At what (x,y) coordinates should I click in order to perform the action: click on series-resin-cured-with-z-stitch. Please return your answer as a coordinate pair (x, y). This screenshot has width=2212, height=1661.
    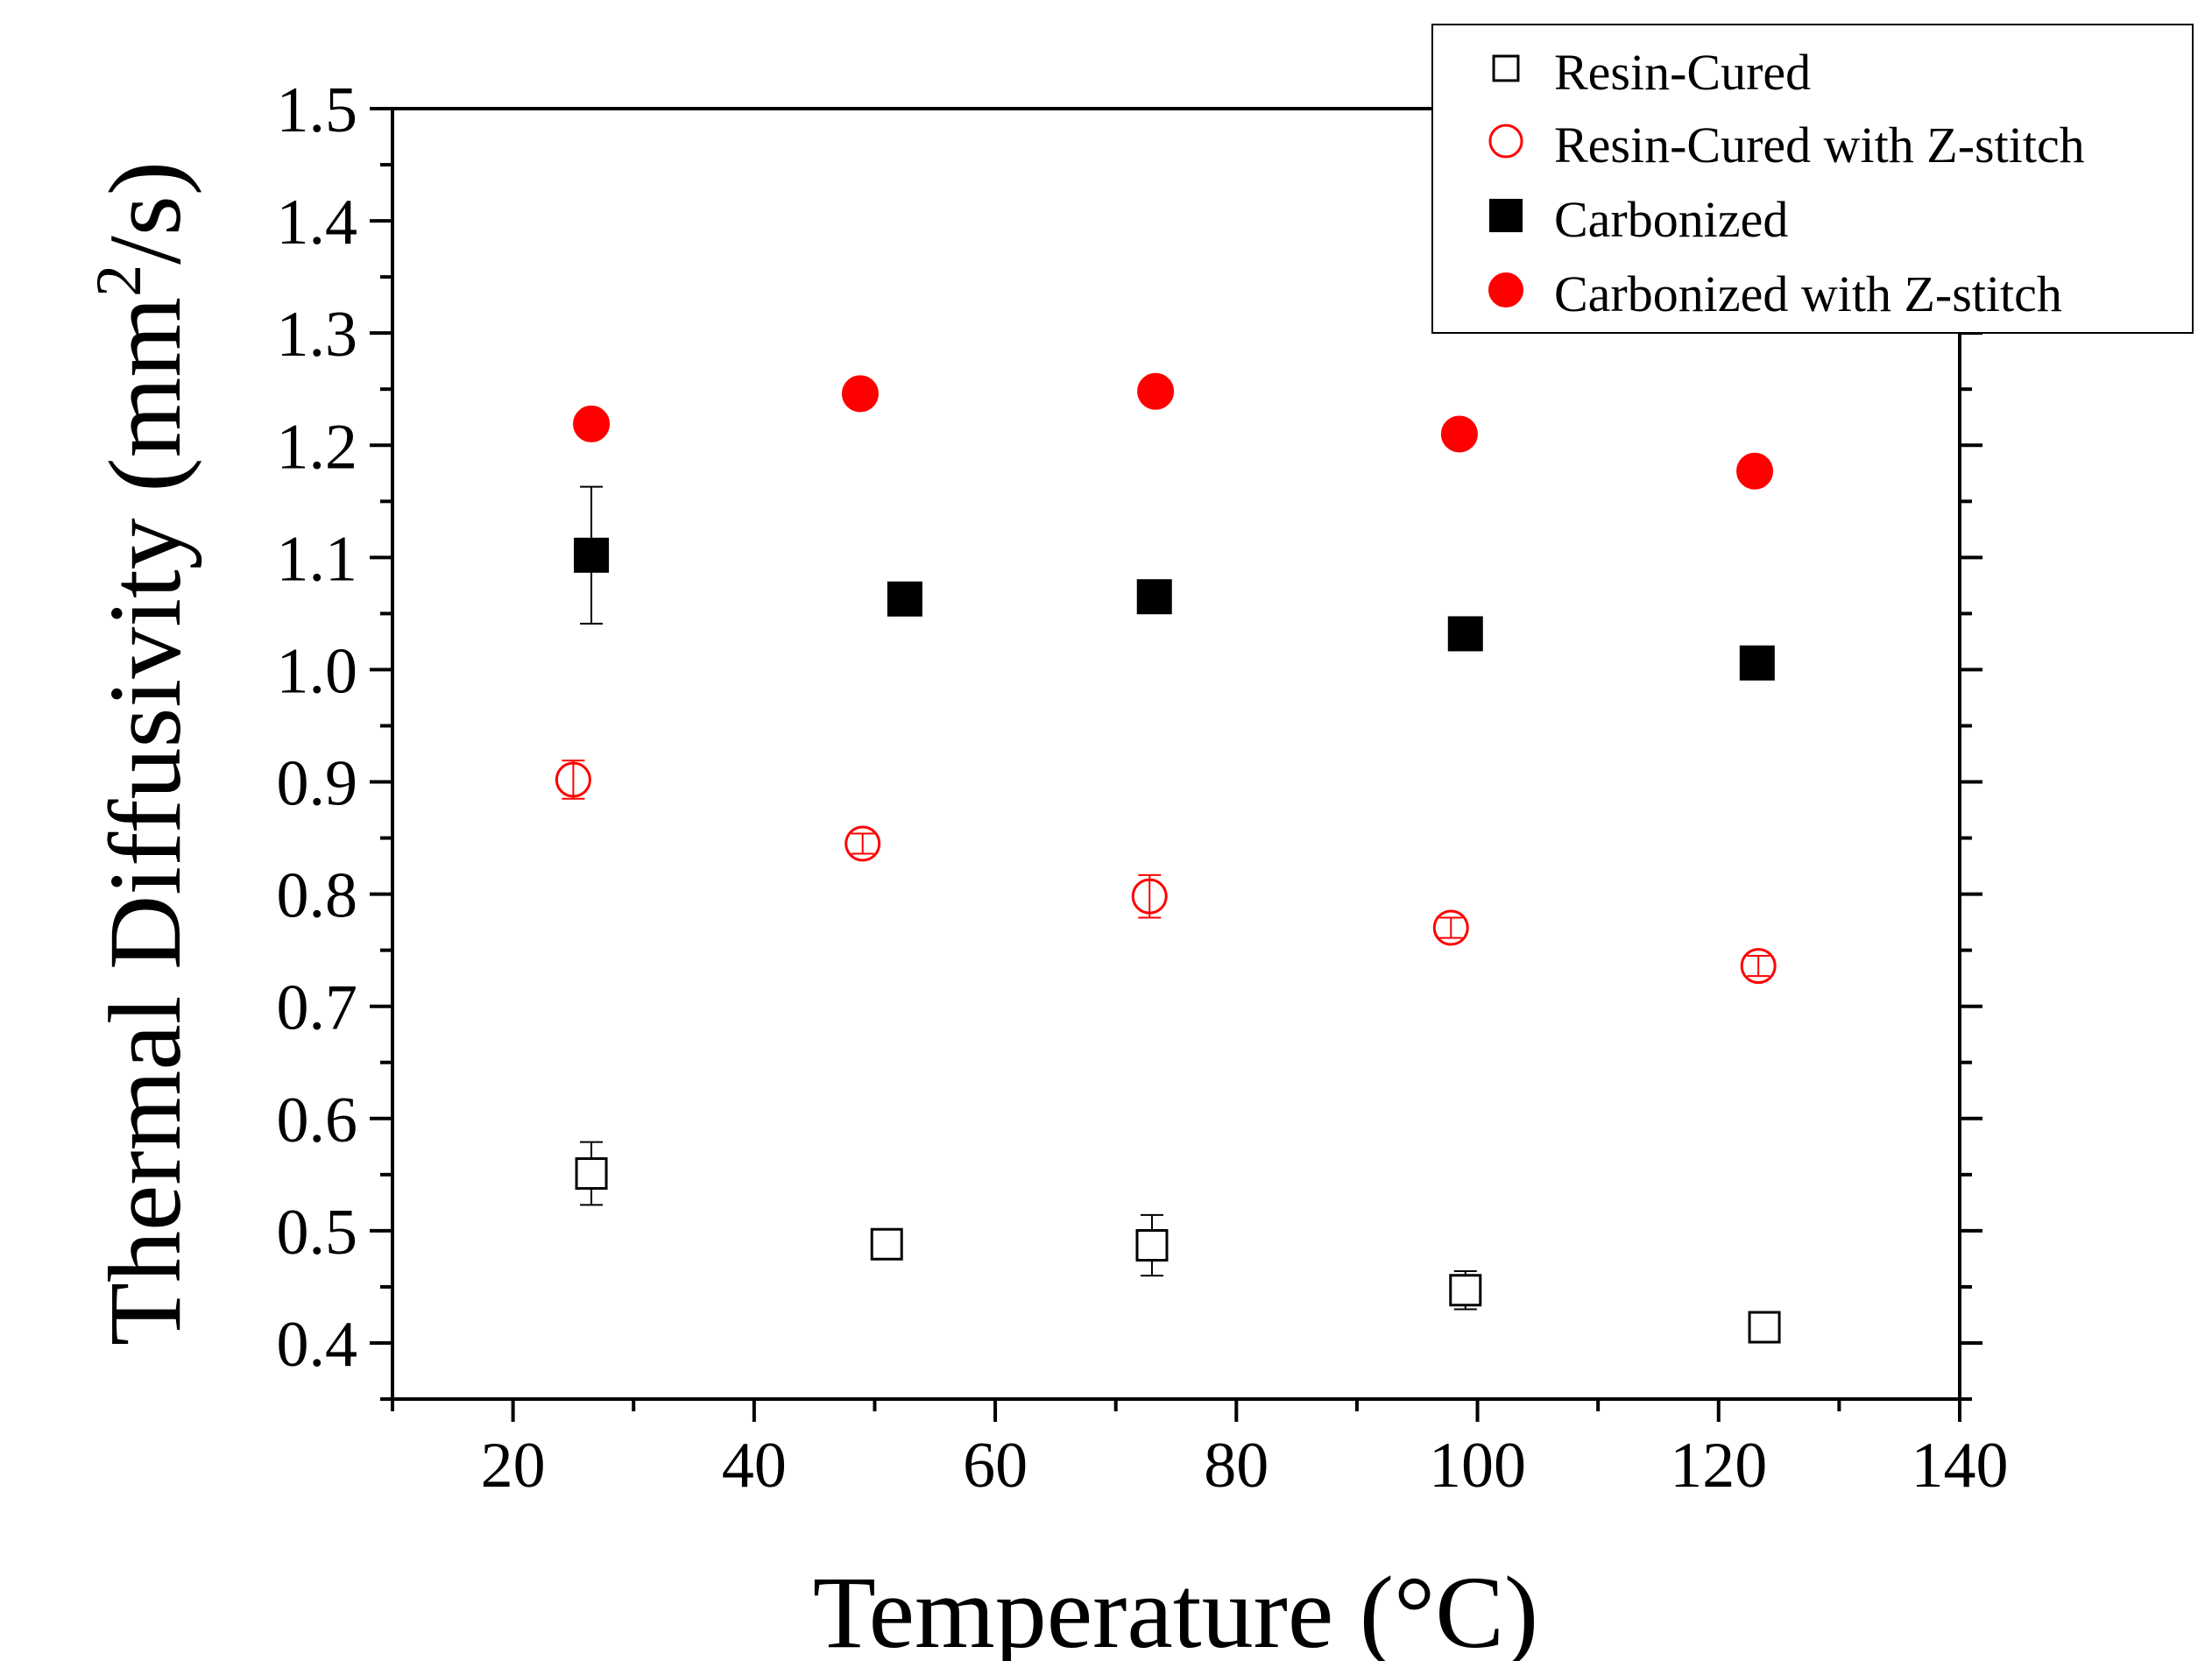
    Looking at the image, I should click on (1166, 872).